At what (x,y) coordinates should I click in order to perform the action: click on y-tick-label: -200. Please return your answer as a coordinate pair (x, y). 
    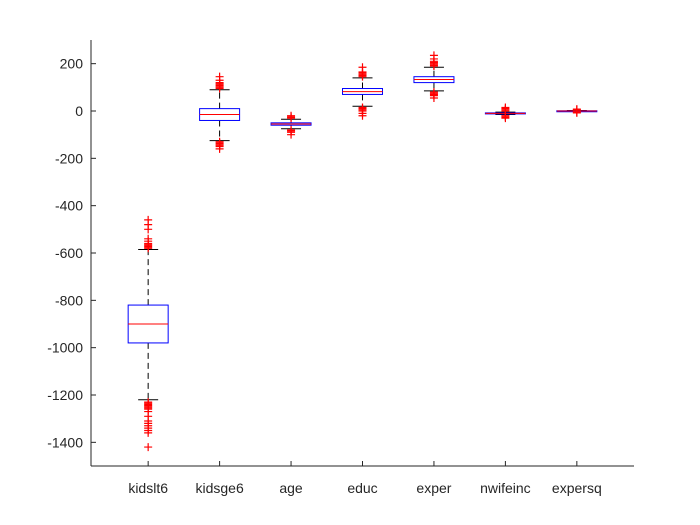
    Looking at the image, I should click on (69, 158).